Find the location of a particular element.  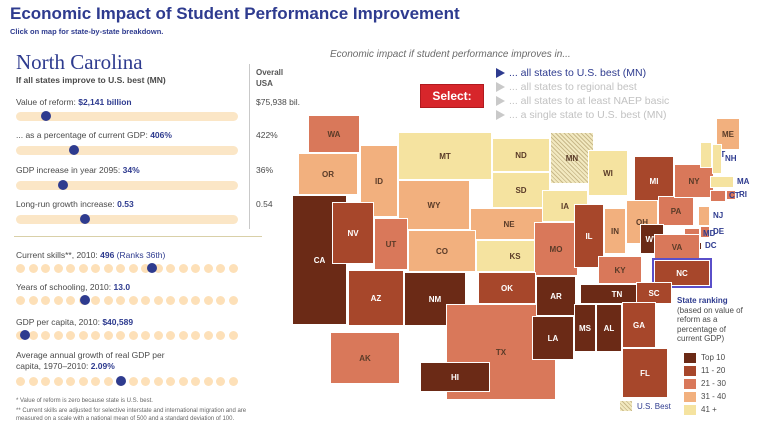

state-ny: NY is located at coordinates (694, 181).